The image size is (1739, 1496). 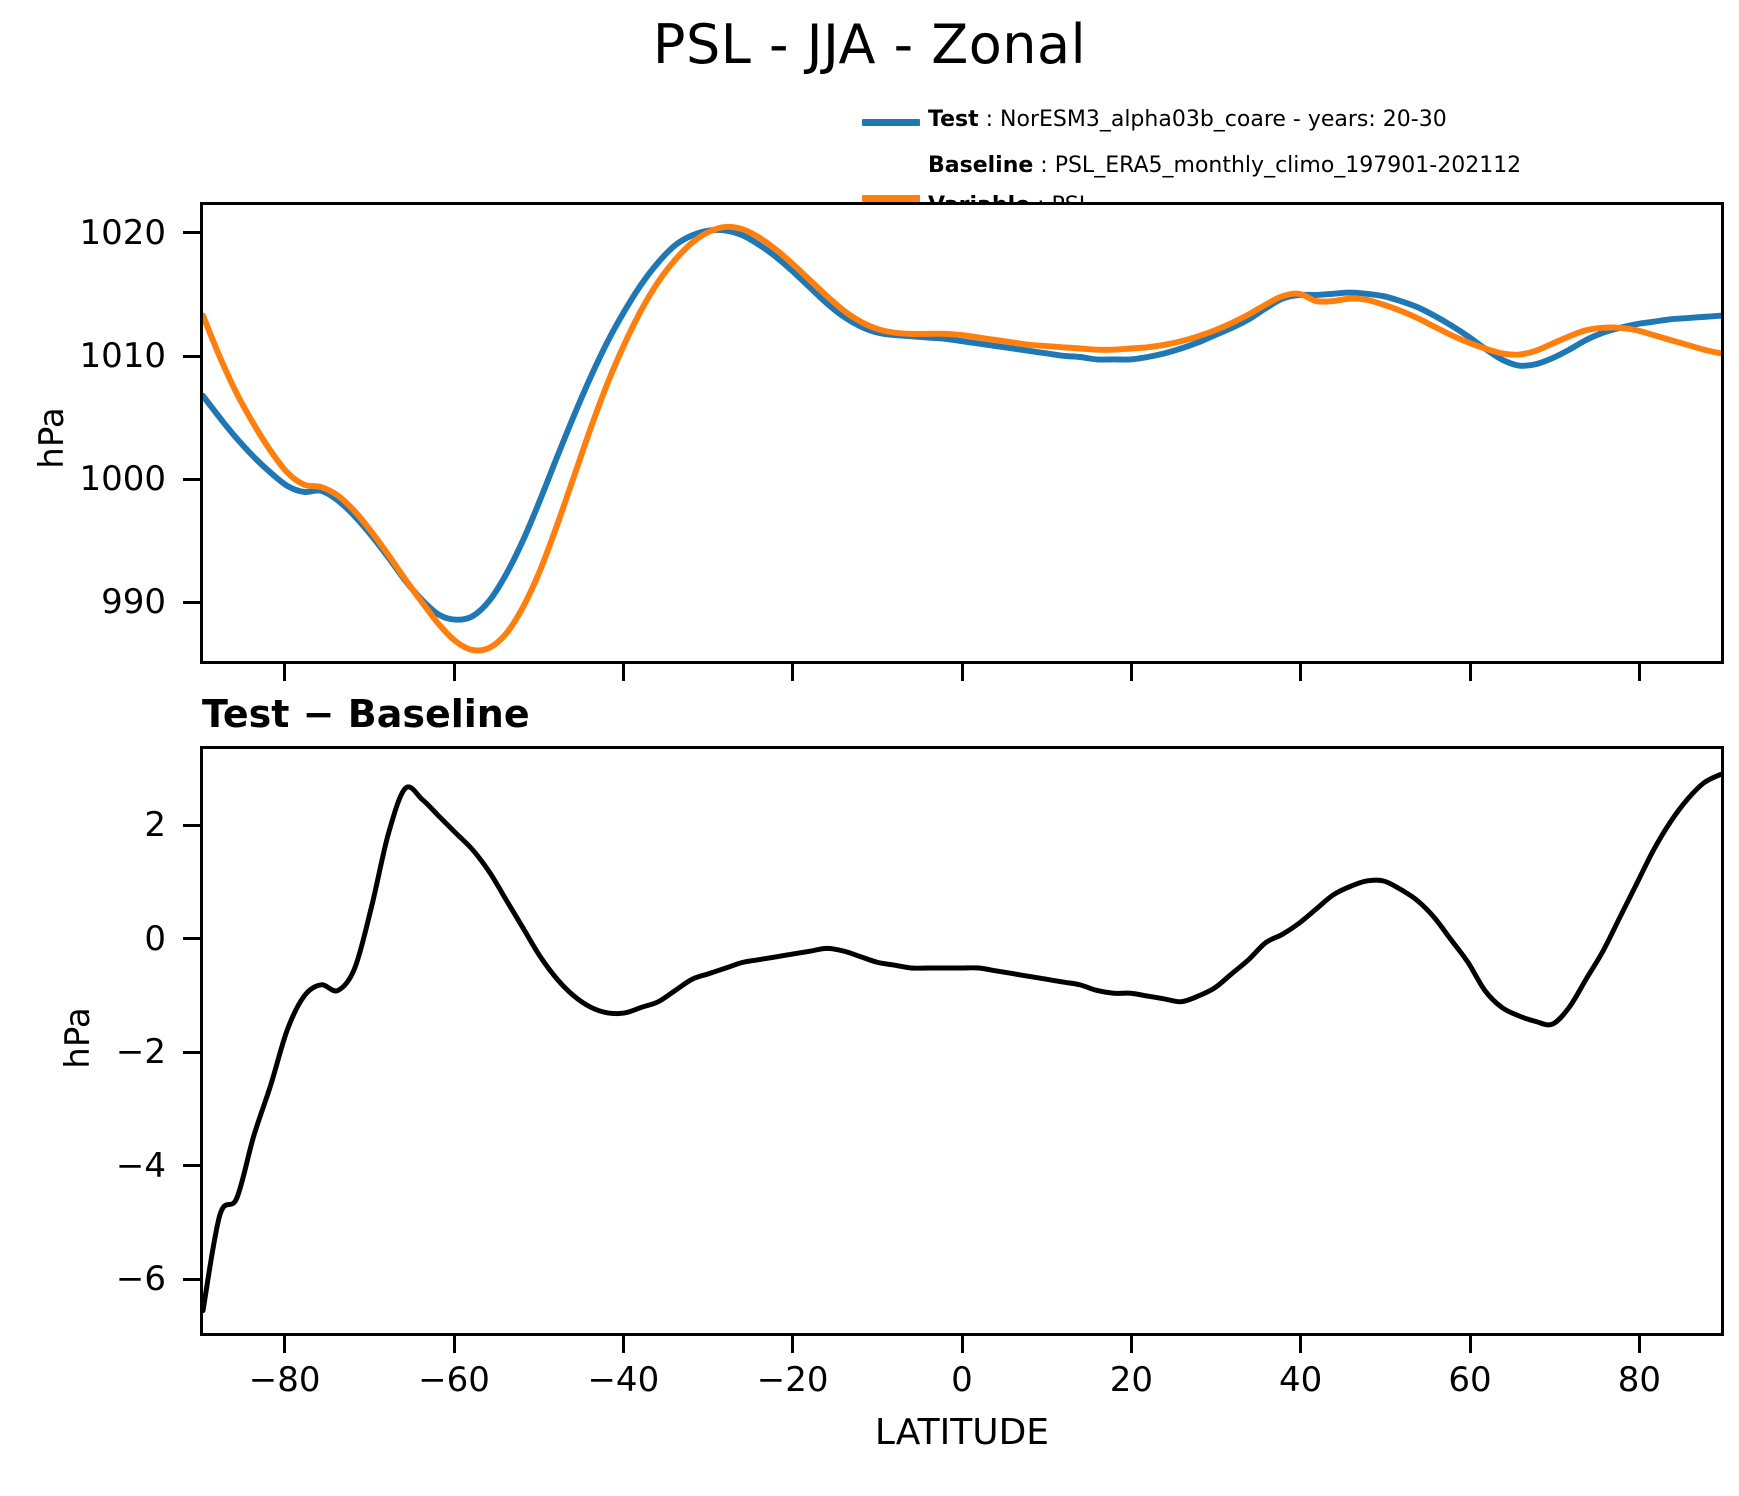 I want to click on difference-panel-xtick-label: 40, so click(x=1301, y=1380).